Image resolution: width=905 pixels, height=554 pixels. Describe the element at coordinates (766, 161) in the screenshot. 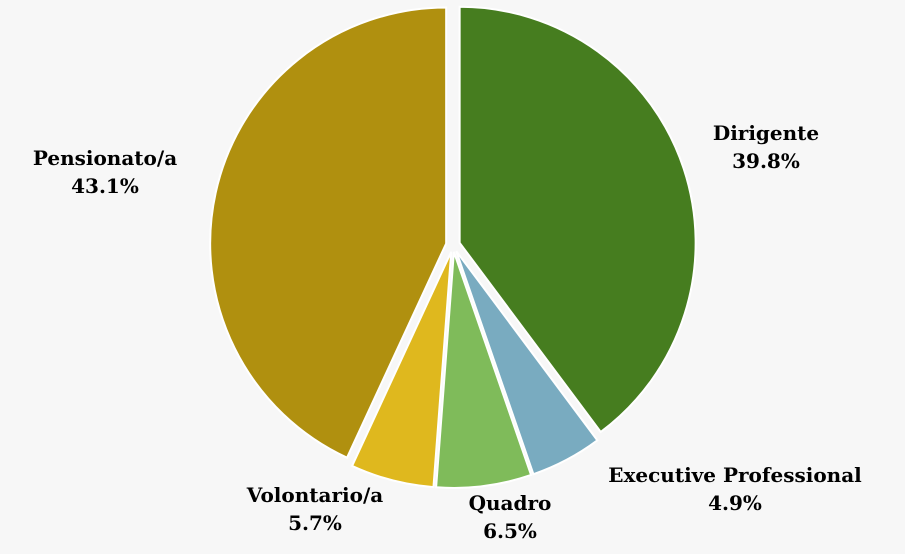

I see `slice-value-label: 39.8%` at that location.